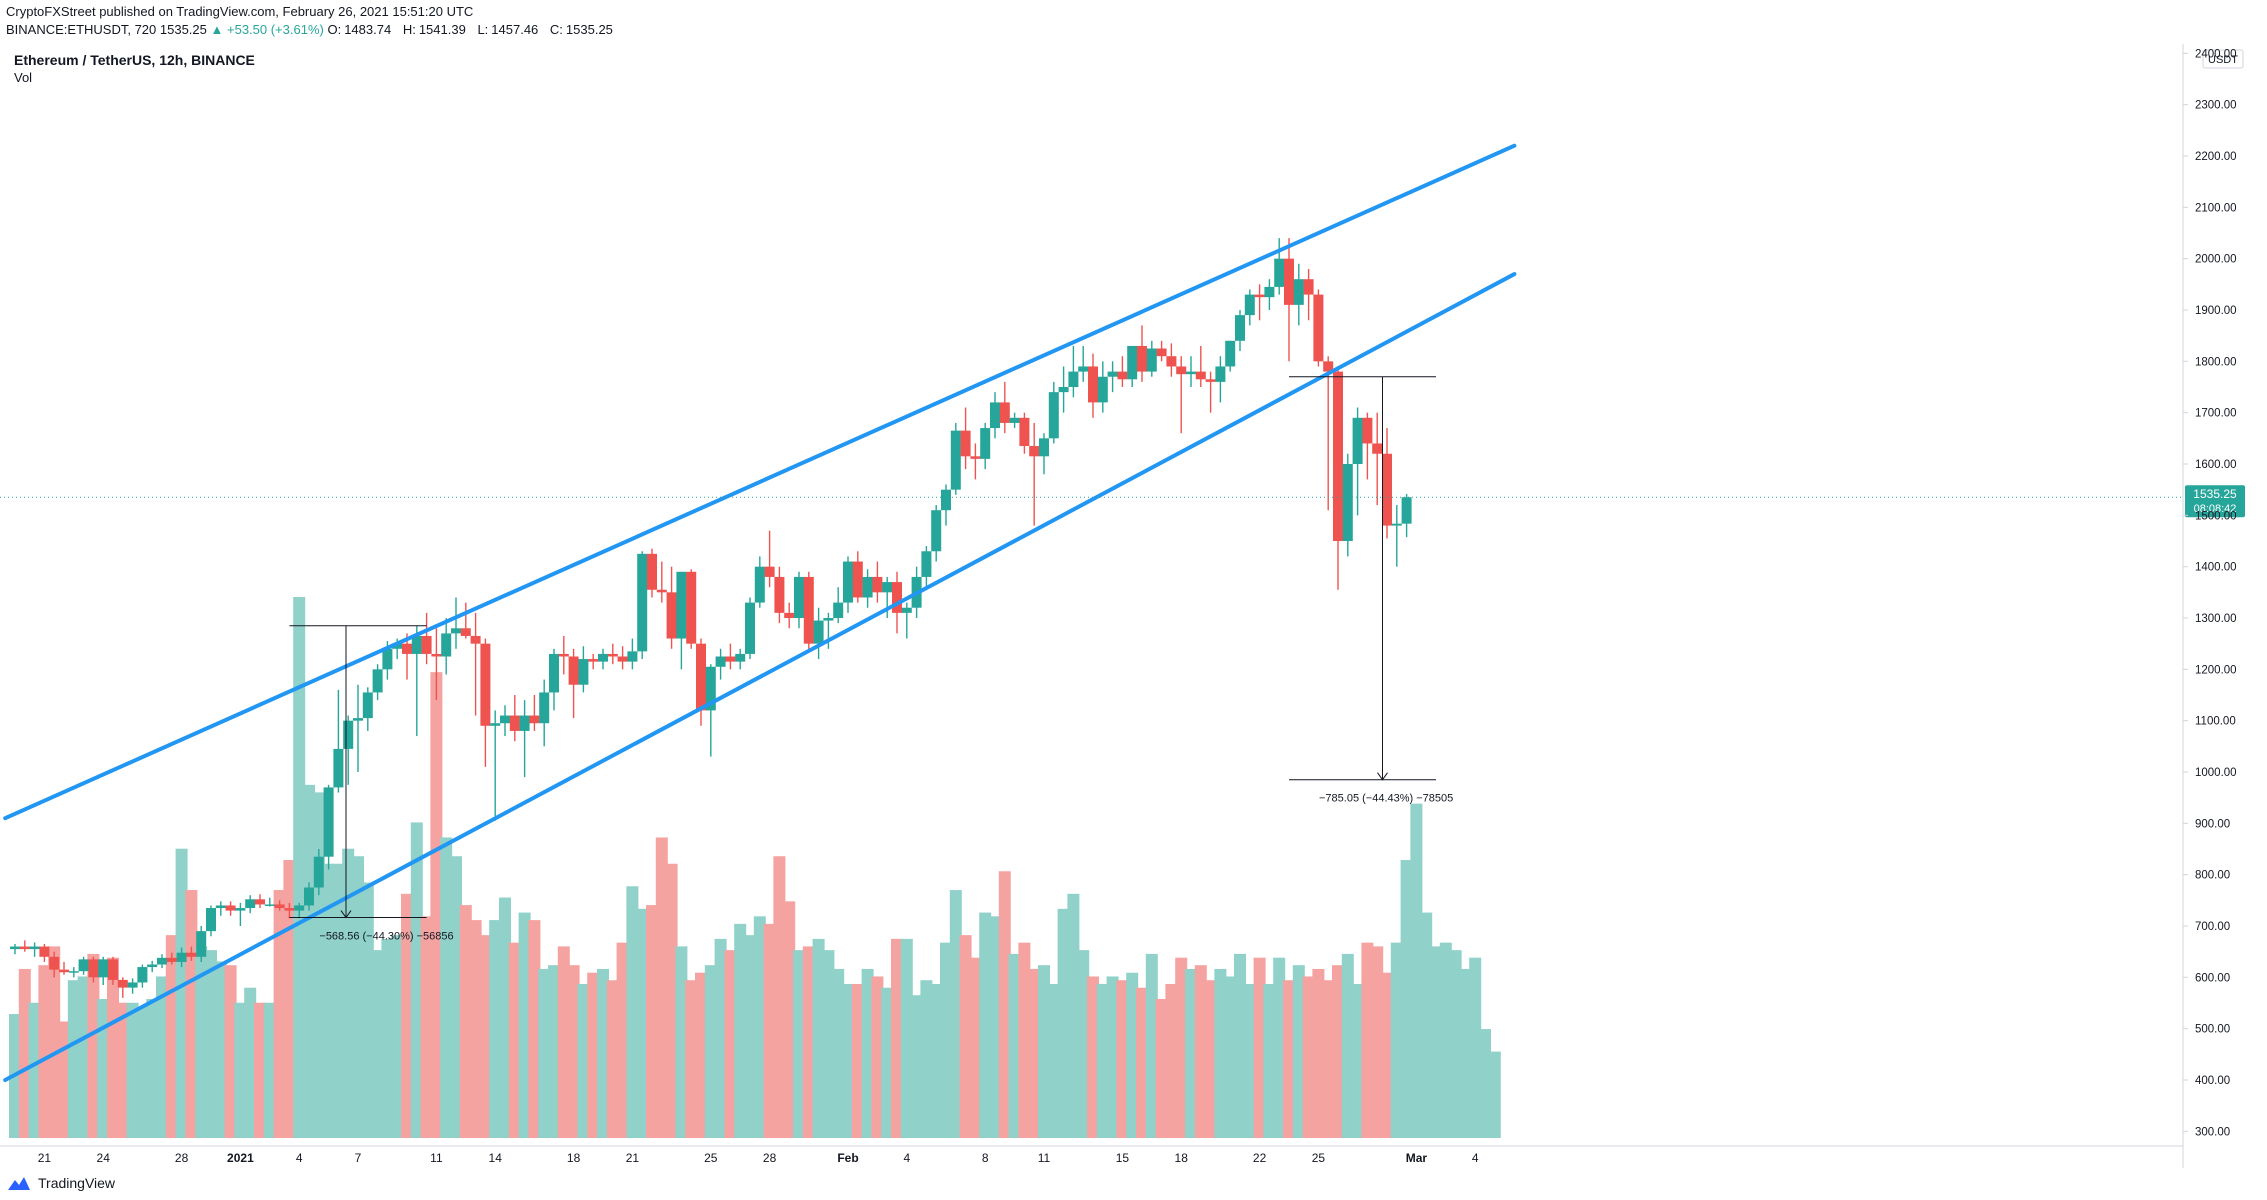 The height and width of the screenshot is (1200, 2267). What do you see at coordinates (574, 1158) in the screenshot?
I see `time-tick-label: 18` at bounding box center [574, 1158].